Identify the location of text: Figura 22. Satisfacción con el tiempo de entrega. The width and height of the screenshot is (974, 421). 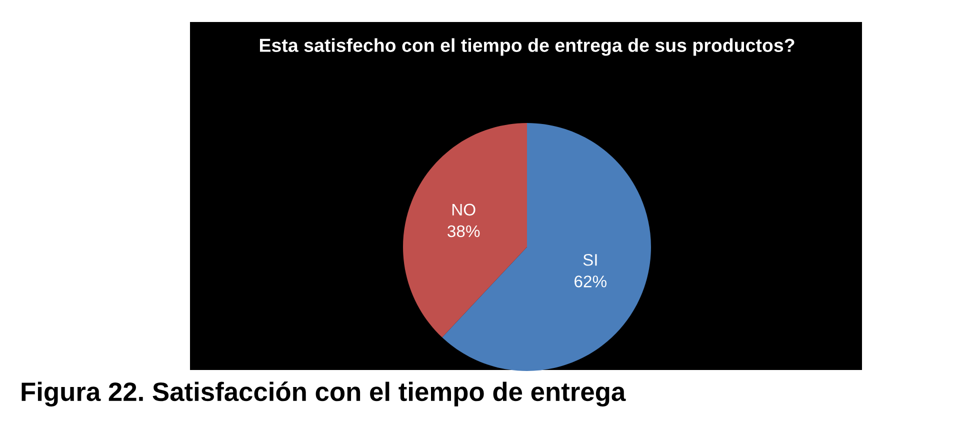
(324, 394).